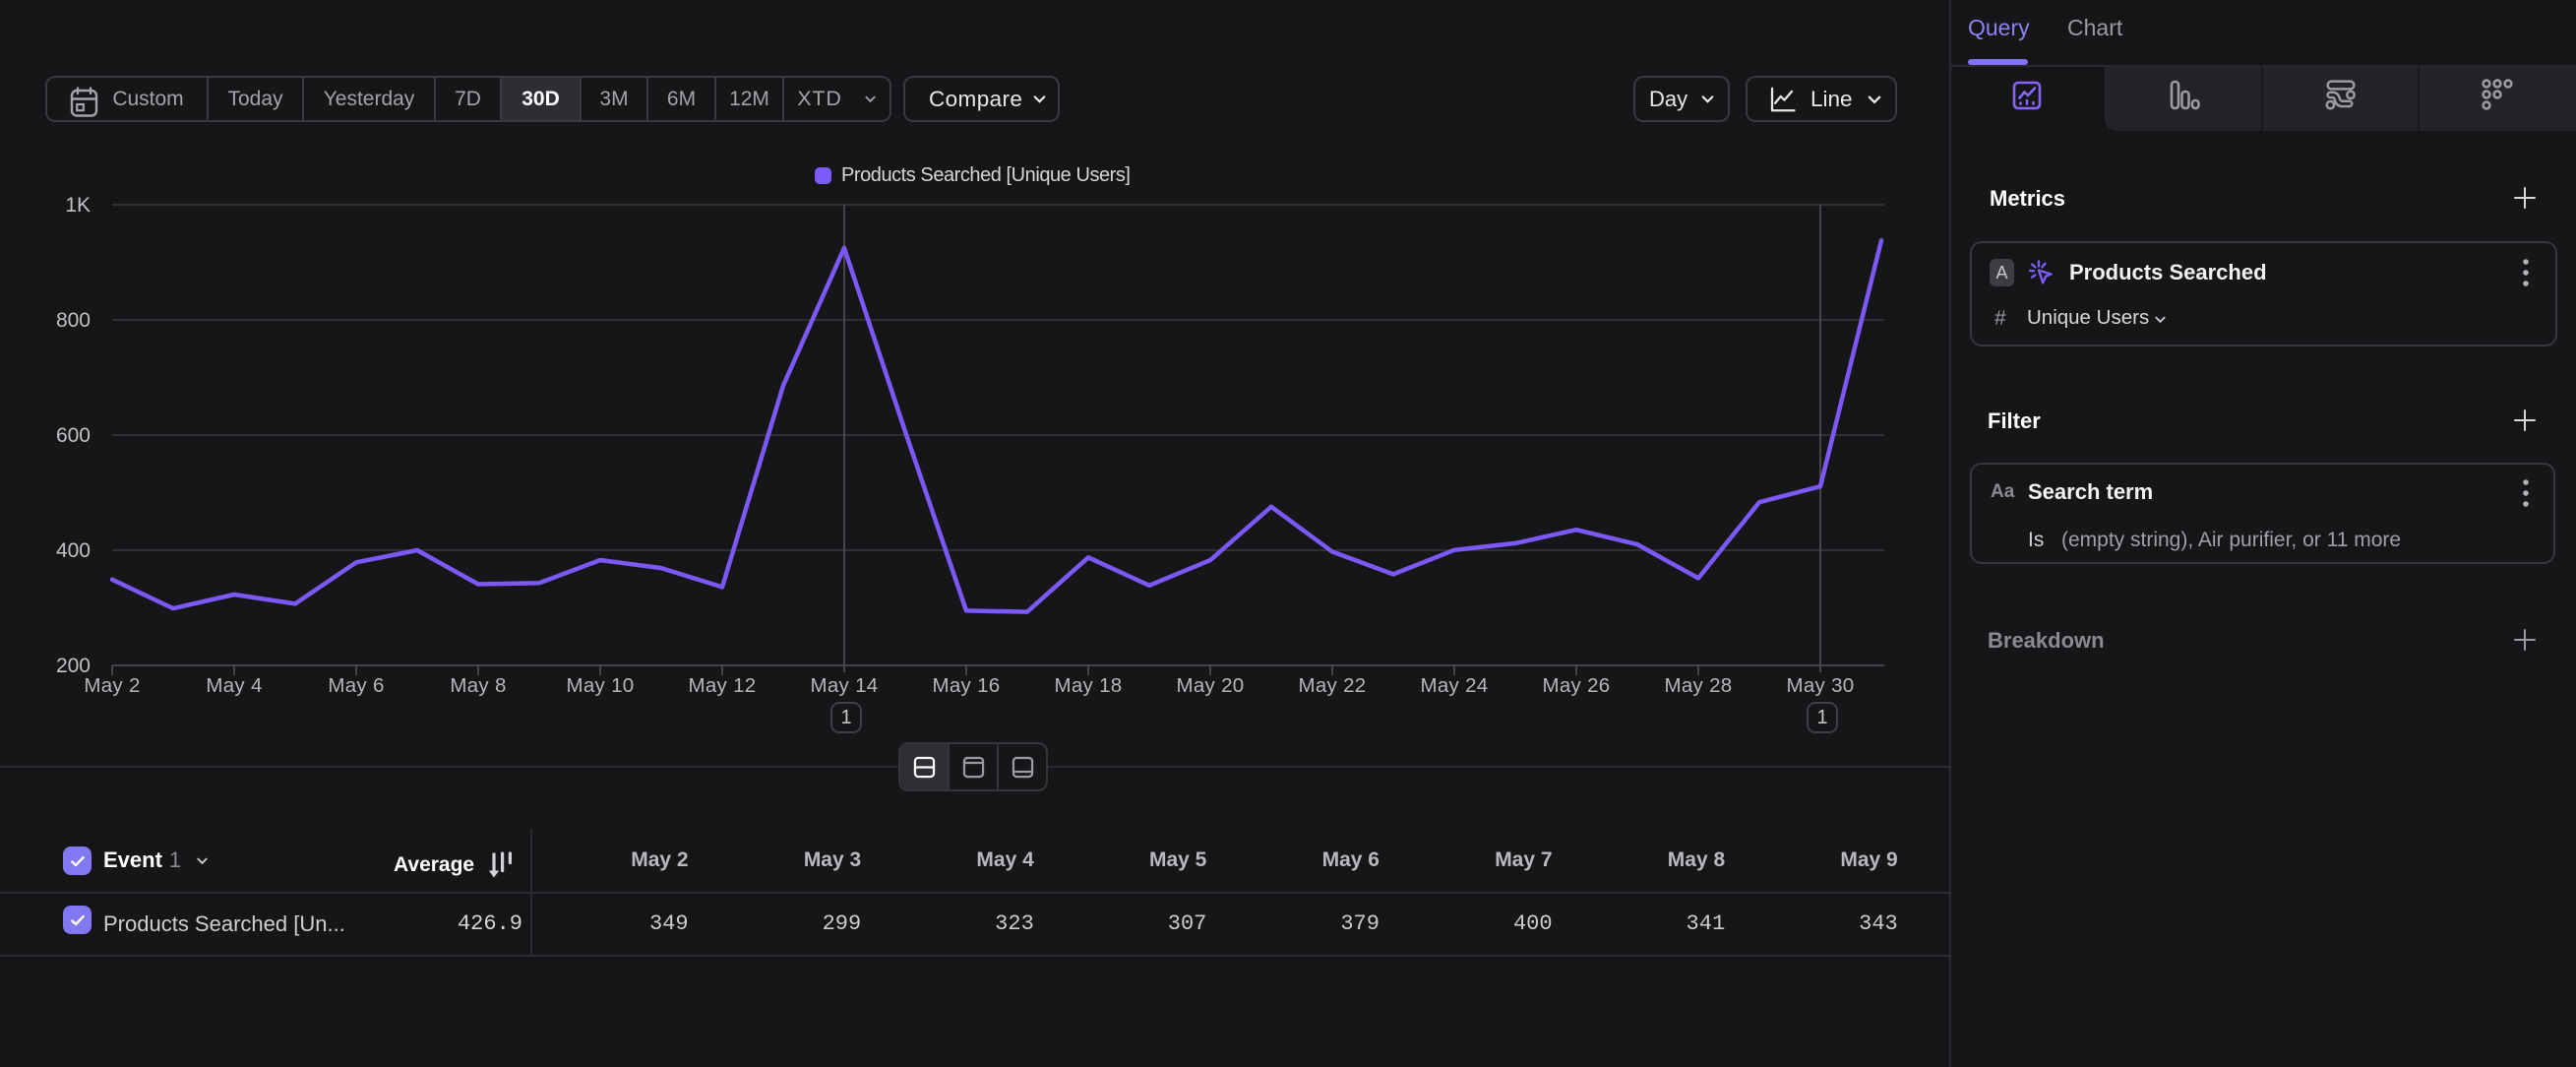 This screenshot has width=2576, height=1067. I want to click on svg-text: 600, so click(73, 436).